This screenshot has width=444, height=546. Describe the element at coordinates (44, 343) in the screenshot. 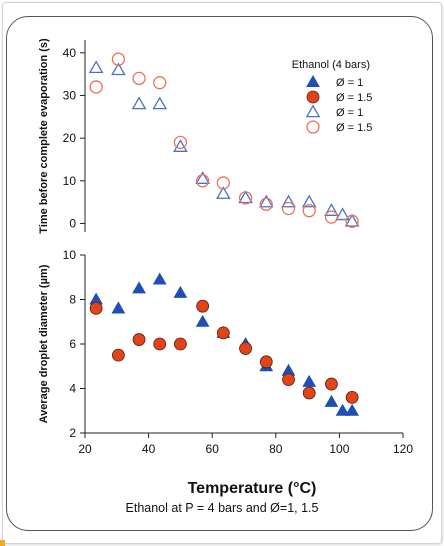

I see `y-axis-label: Average droplet diameter (µm)` at that location.